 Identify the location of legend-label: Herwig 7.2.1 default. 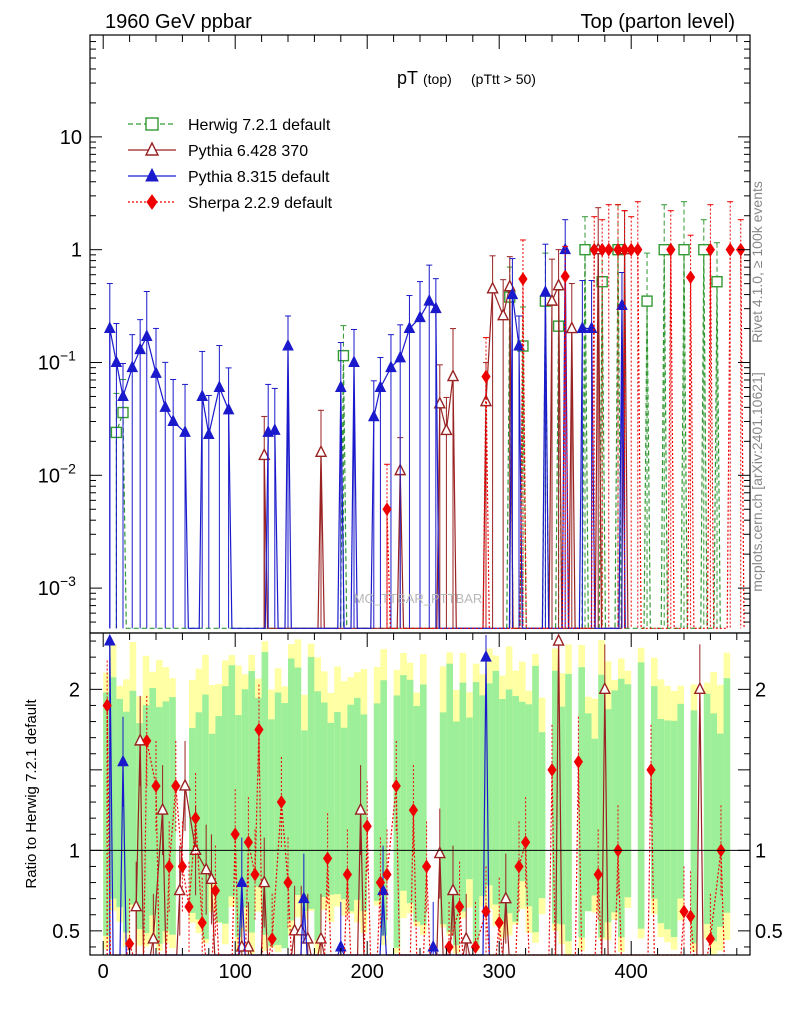
(259, 125).